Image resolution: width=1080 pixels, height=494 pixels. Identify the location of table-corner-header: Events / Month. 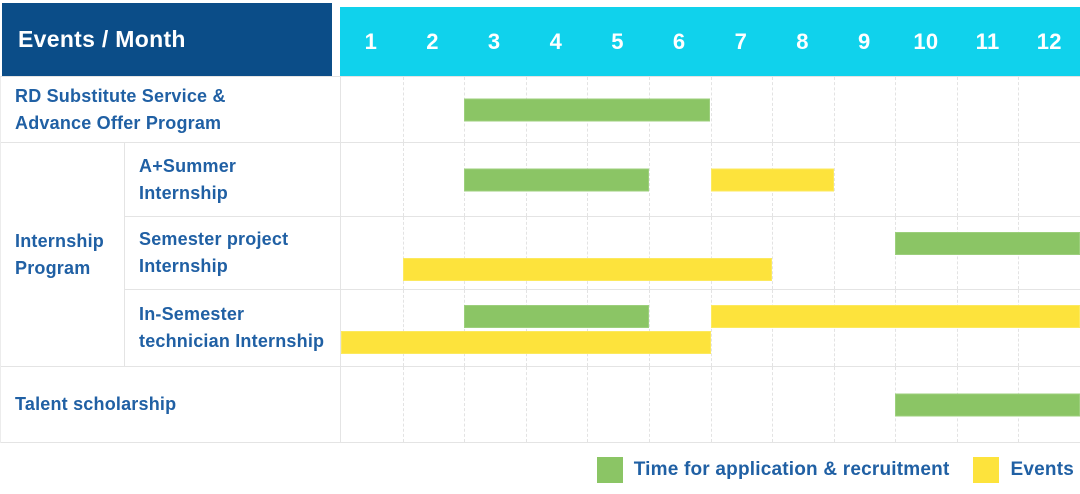
(167, 39).